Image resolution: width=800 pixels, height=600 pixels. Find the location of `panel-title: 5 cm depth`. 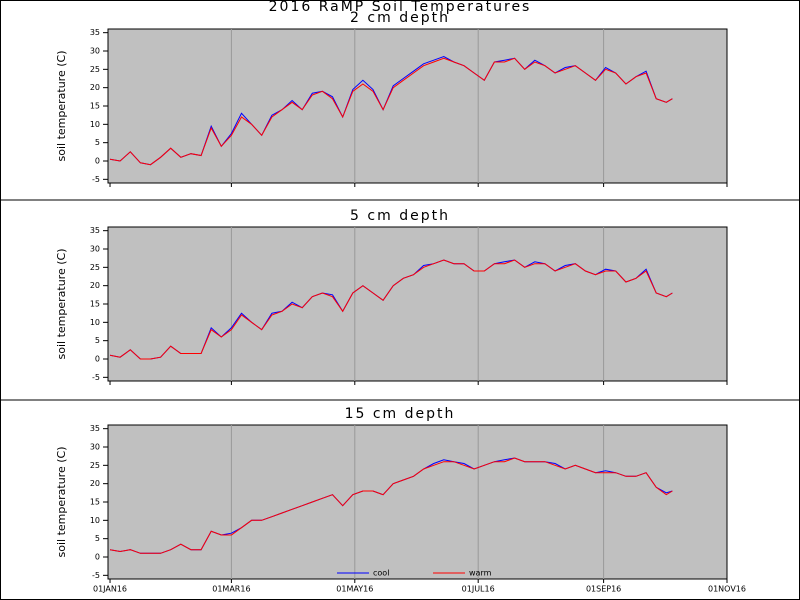

panel-title: 5 cm depth is located at coordinates (400, 216).